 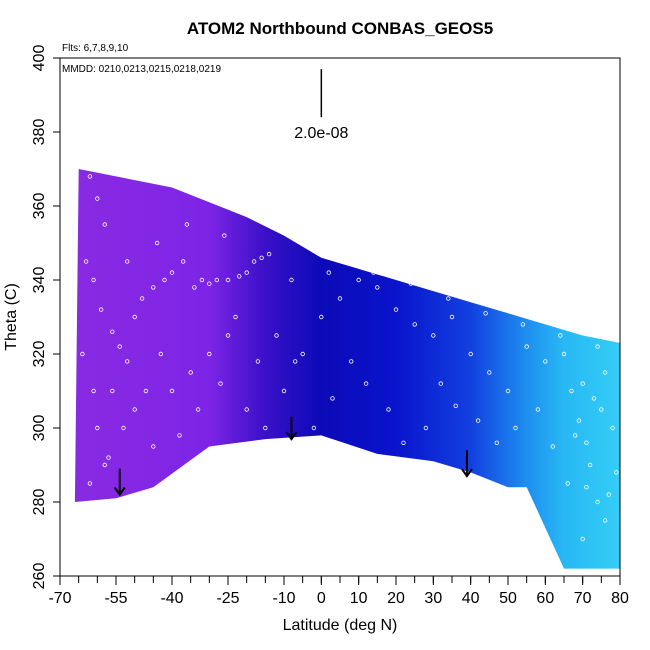 What do you see at coordinates (39, 428) in the screenshot?
I see `y-tick-label: 300` at bounding box center [39, 428].